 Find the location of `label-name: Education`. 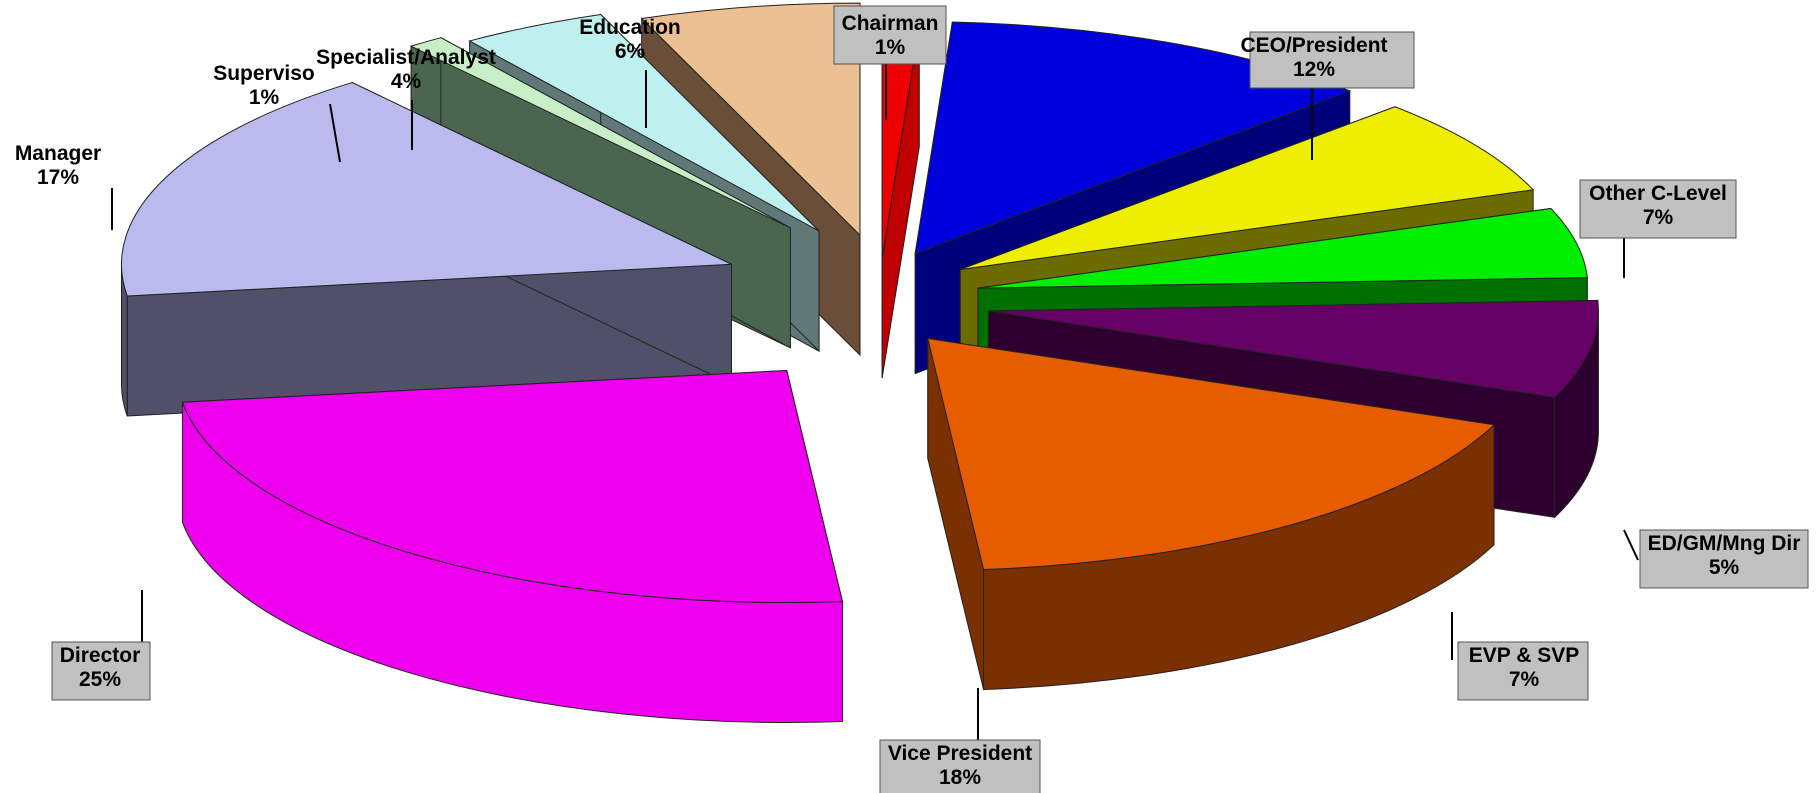

label-name: Education is located at coordinates (630, 27).